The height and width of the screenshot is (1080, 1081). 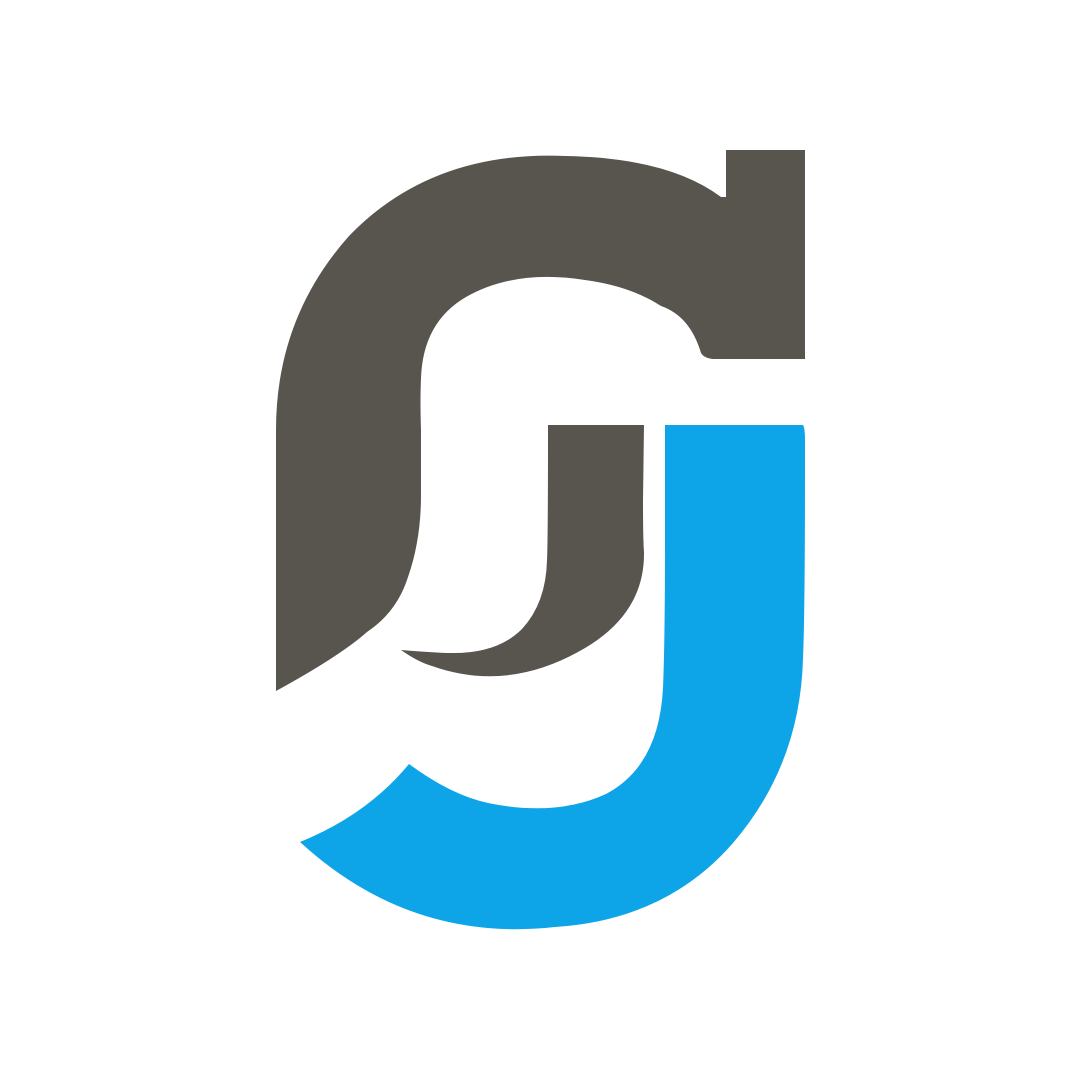 I want to click on dark-j-shape, so click(x=523, y=551).